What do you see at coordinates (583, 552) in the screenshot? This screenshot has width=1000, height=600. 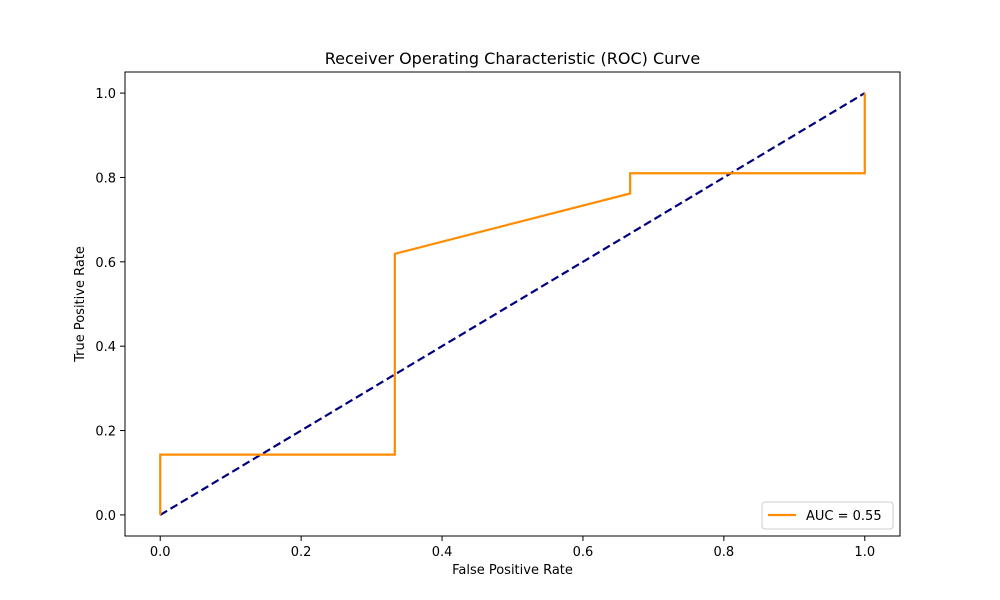 I see `x-tick-label: 0.6` at bounding box center [583, 552].